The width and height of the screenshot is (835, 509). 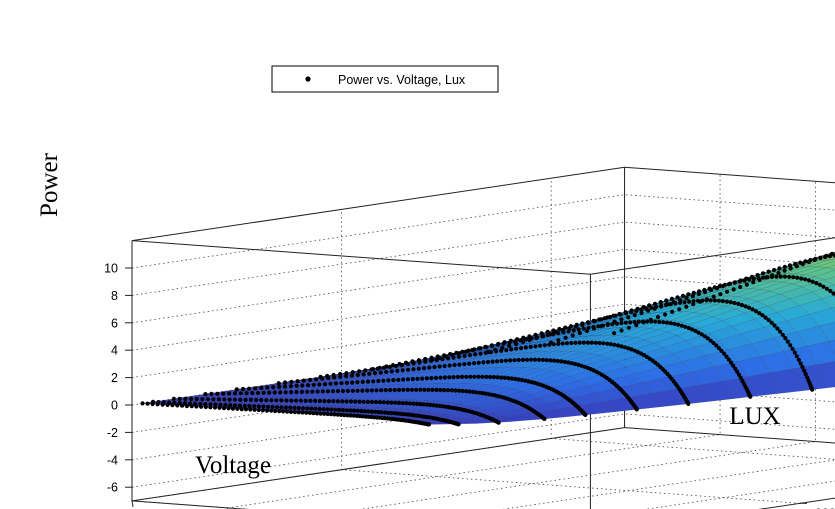 I want to click on z-tick-label: -6, so click(x=112, y=488).